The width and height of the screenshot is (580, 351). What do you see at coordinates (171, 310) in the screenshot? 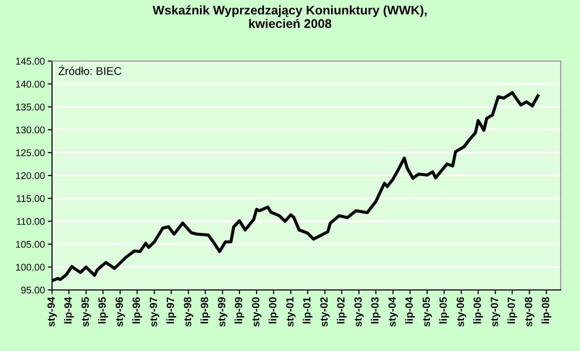
I see `x-tick-label: lip-97` at bounding box center [171, 310].